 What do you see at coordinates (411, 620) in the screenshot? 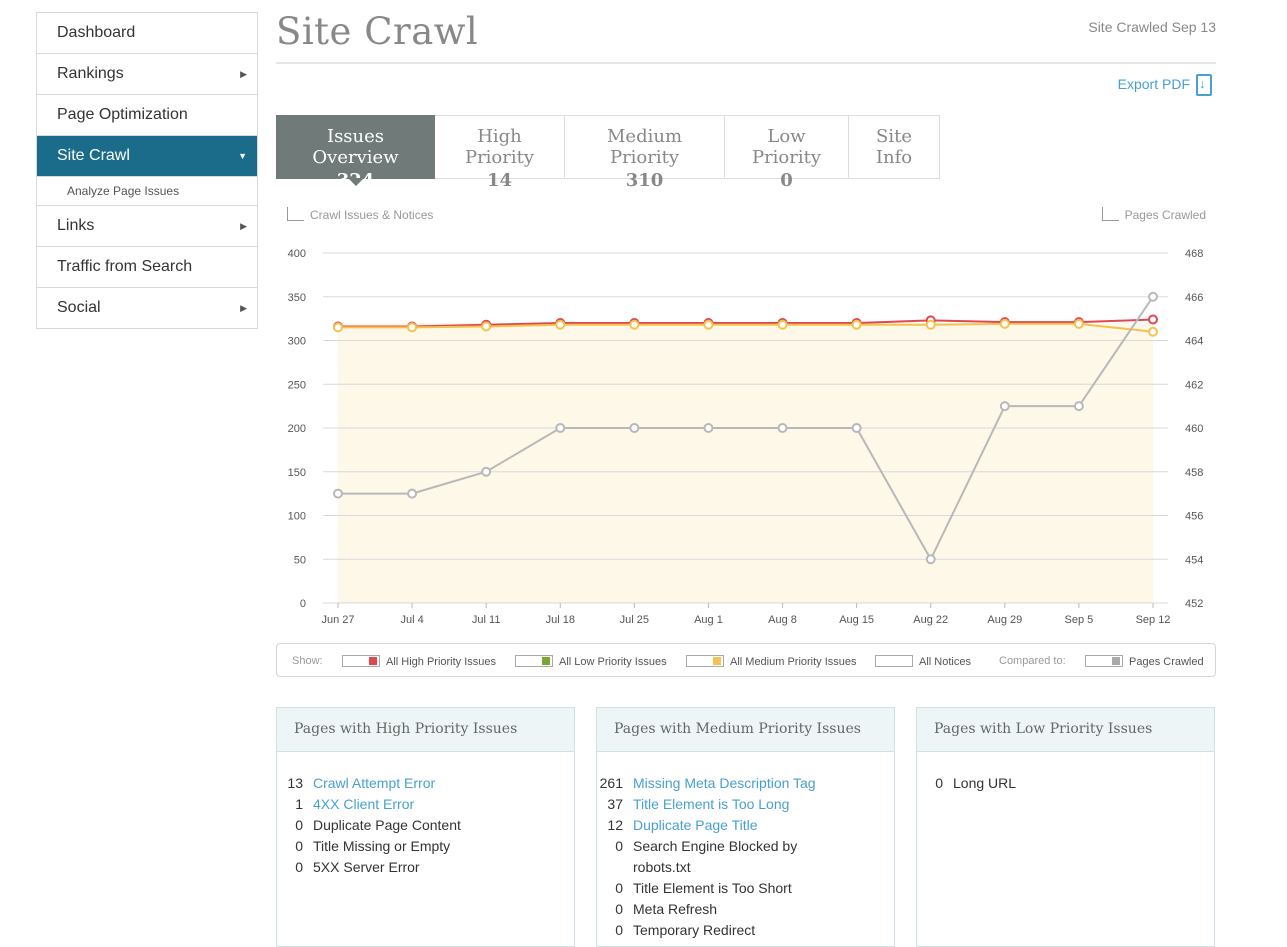
I see `x-tick-label: Jul 4` at bounding box center [411, 620].